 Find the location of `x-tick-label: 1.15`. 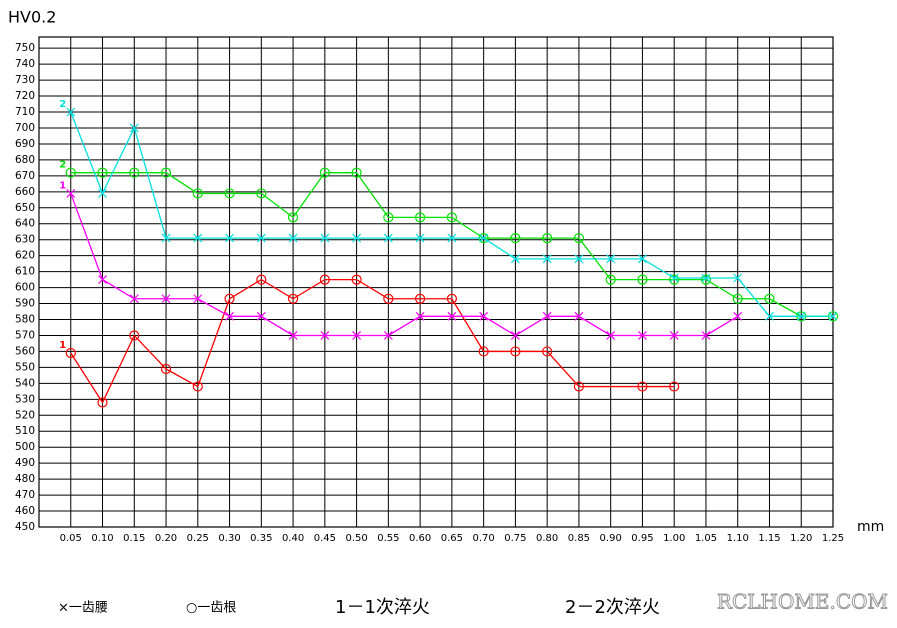

x-tick-label: 1.15 is located at coordinates (769, 538).